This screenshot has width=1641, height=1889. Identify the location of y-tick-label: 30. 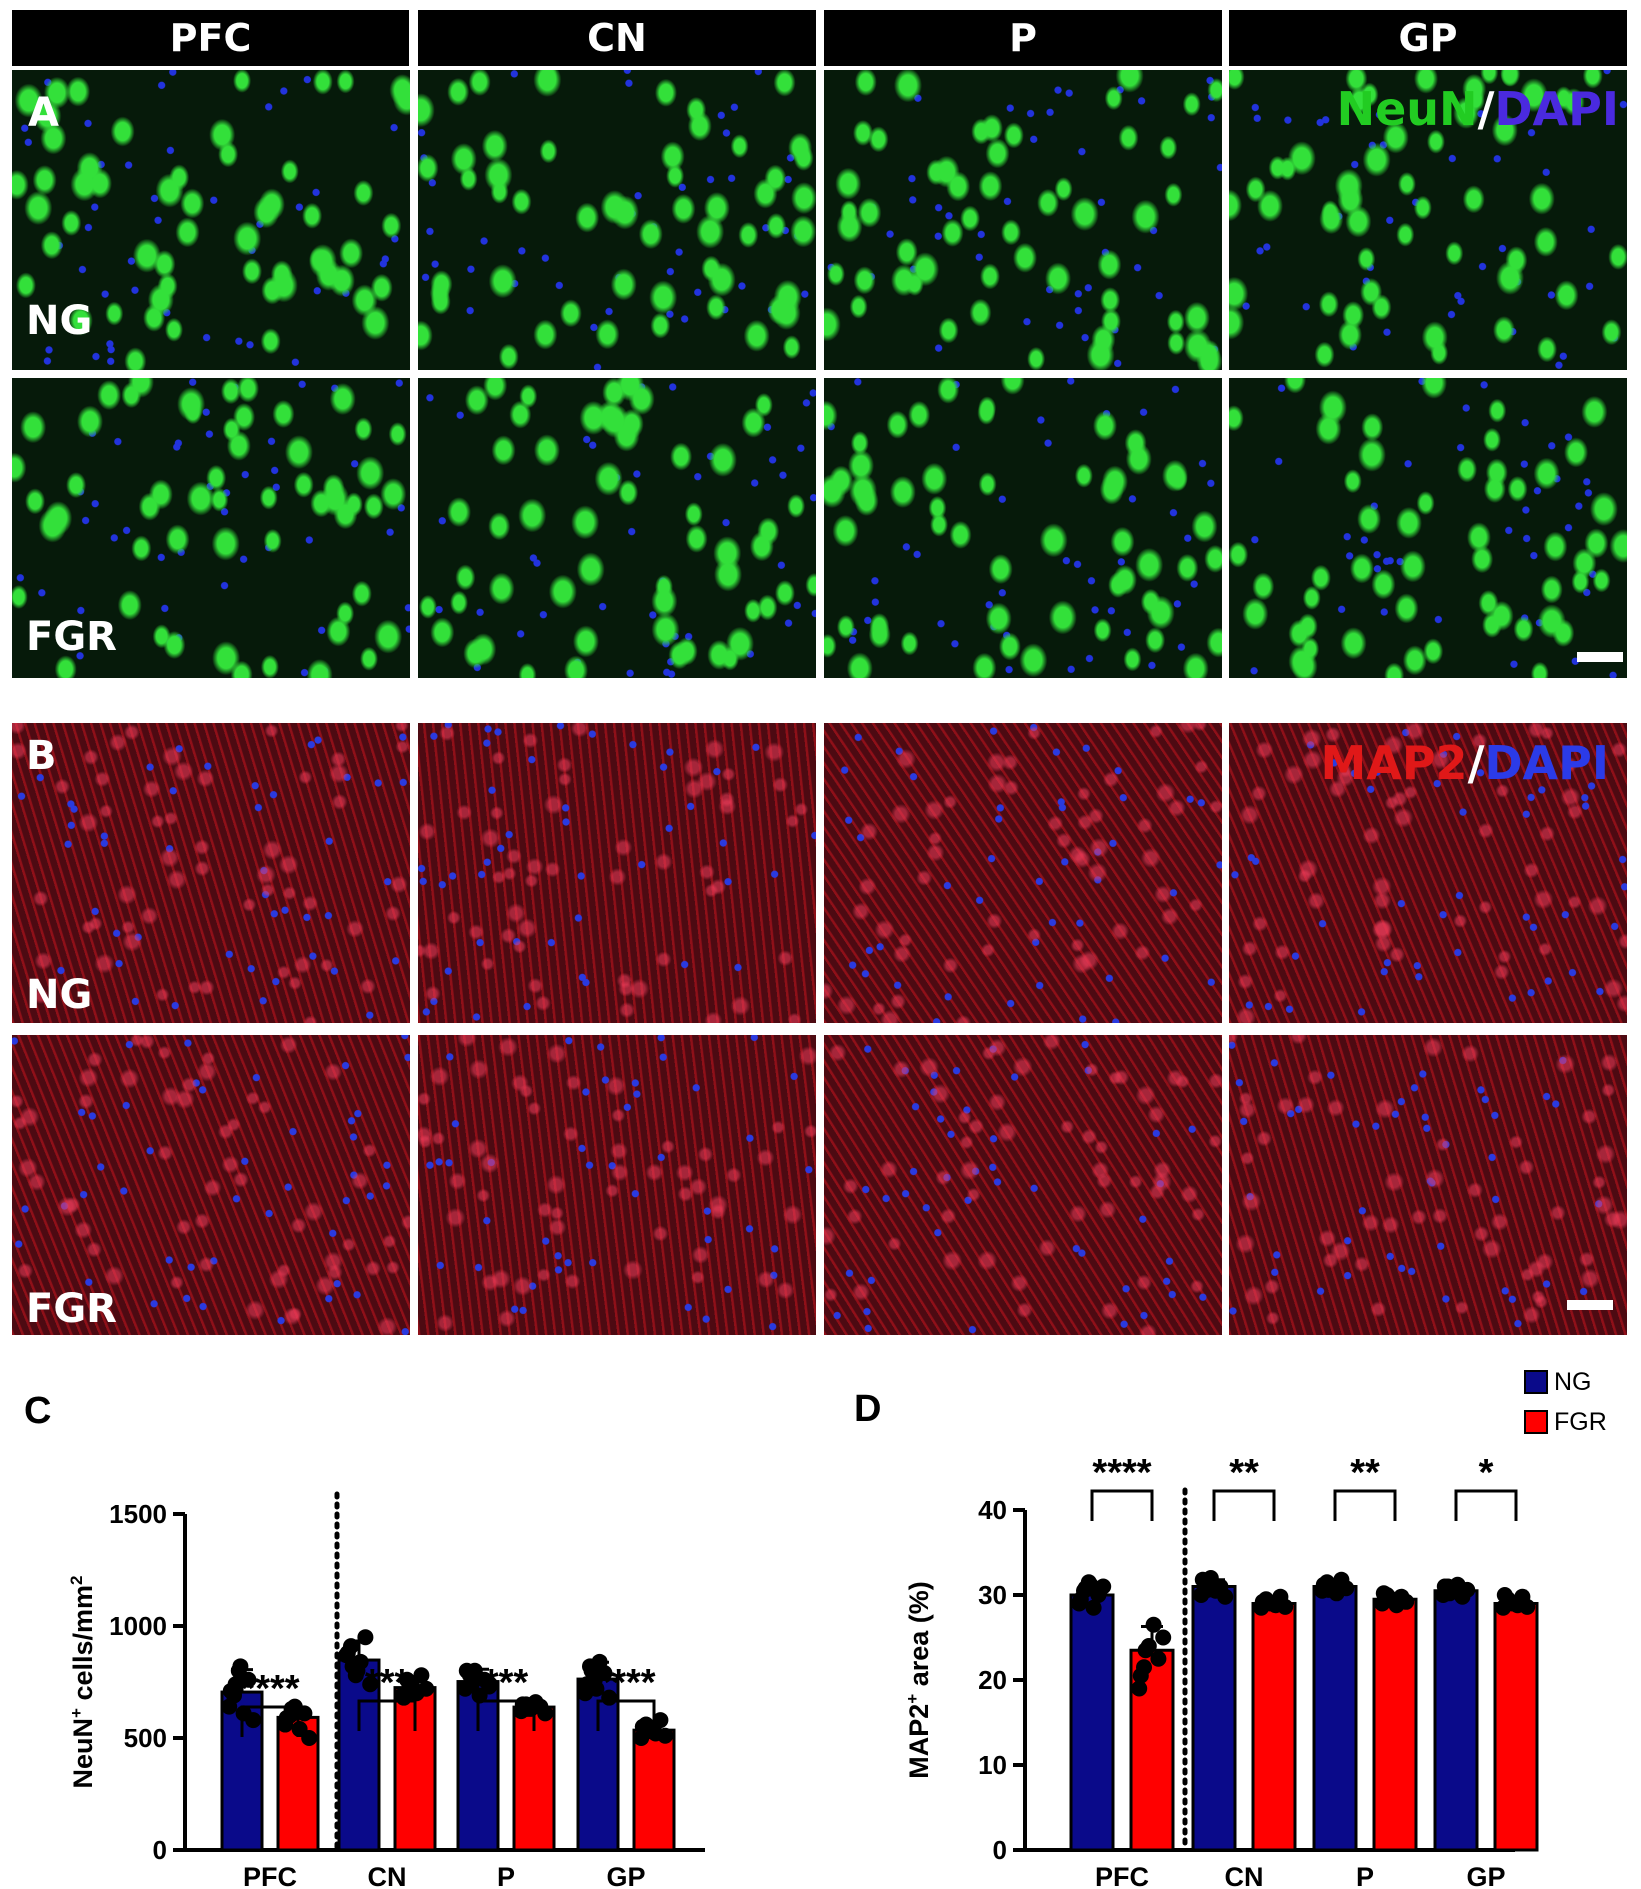
(992, 1595).